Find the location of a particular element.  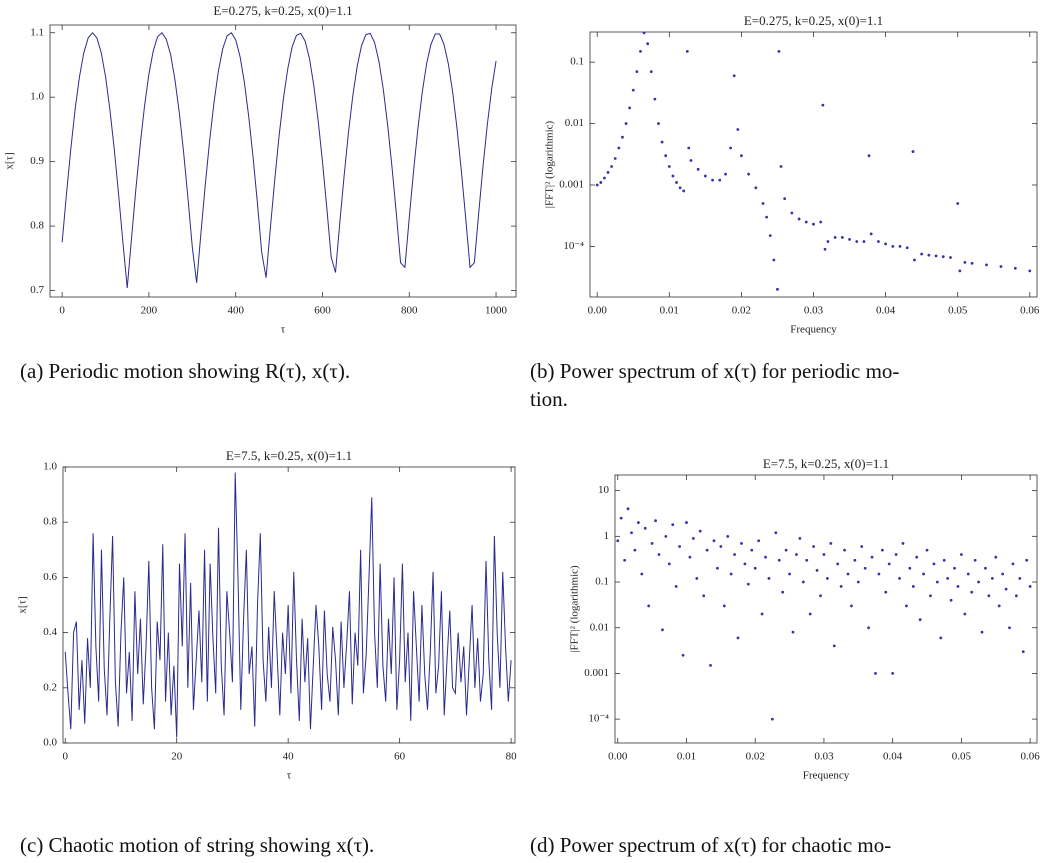

figure-caption: tion. is located at coordinates (549, 399).